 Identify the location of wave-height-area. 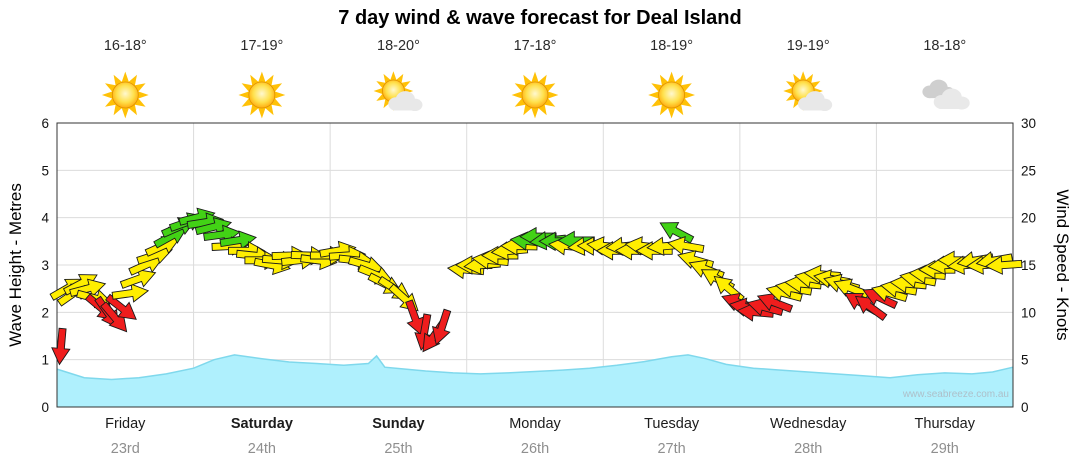
(535, 380).